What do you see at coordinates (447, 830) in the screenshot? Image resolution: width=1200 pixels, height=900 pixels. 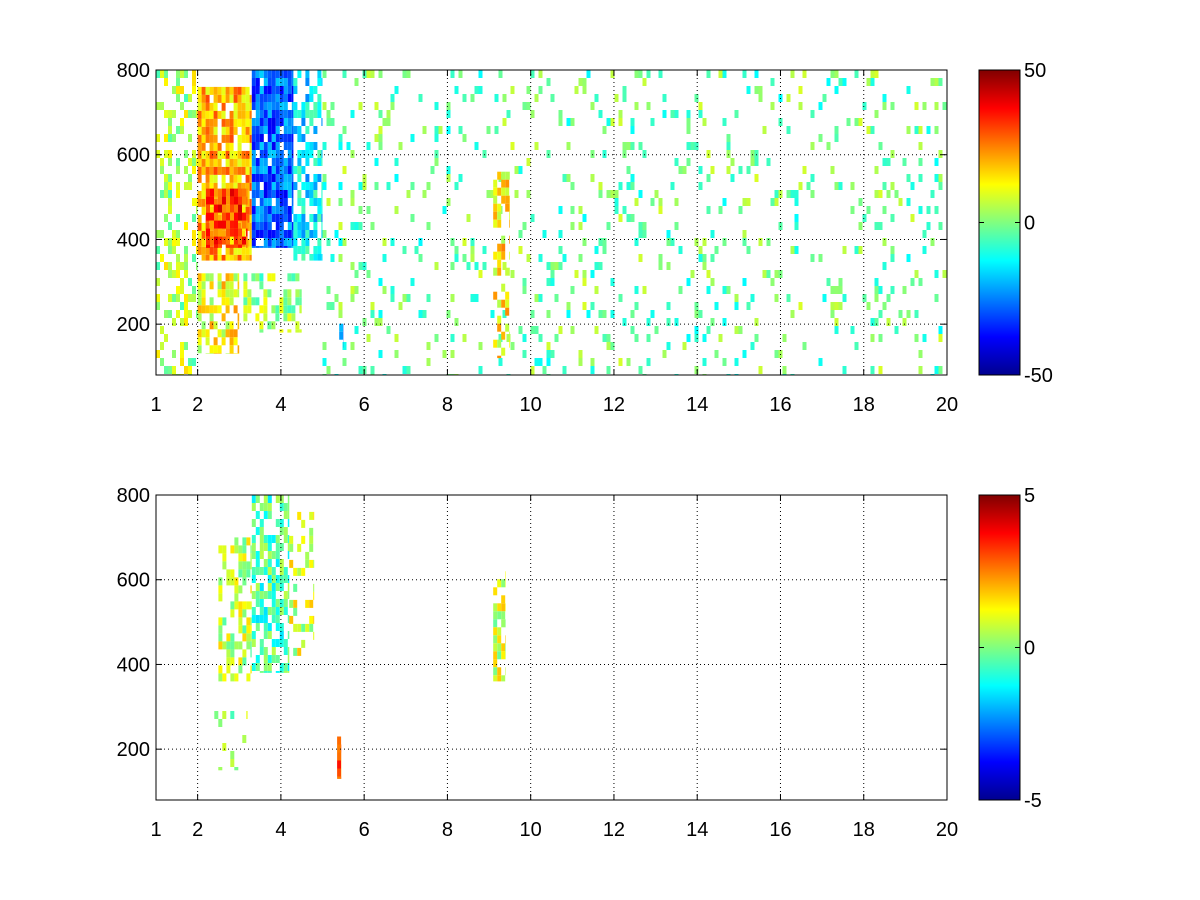 I see `x-tick-label: 8` at bounding box center [447, 830].